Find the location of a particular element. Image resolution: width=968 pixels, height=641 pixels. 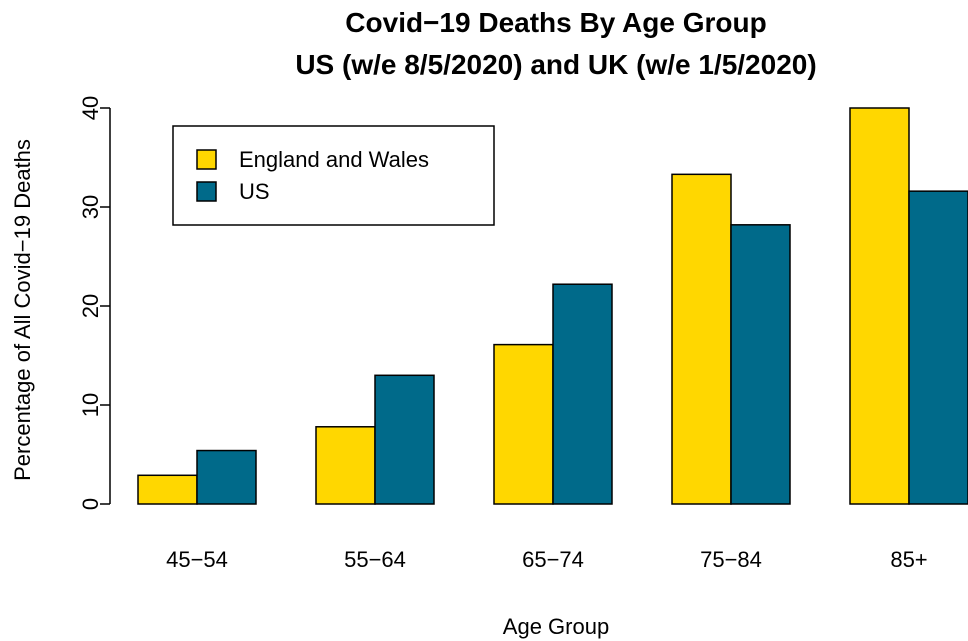

legend: England and Wales US is located at coordinates (333, 175).